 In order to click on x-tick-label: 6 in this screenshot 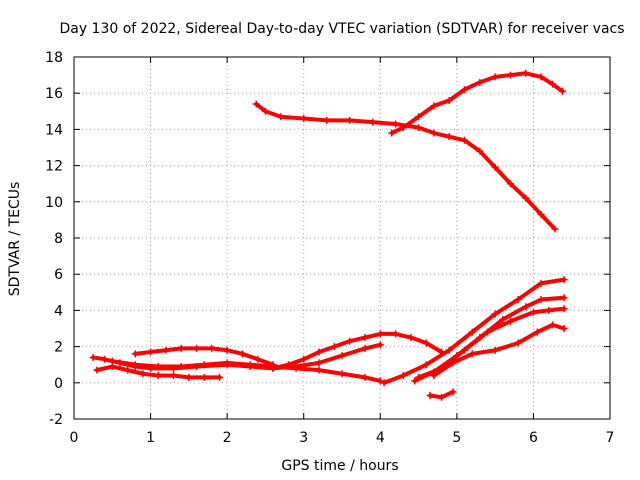, I will do `click(533, 438)`.